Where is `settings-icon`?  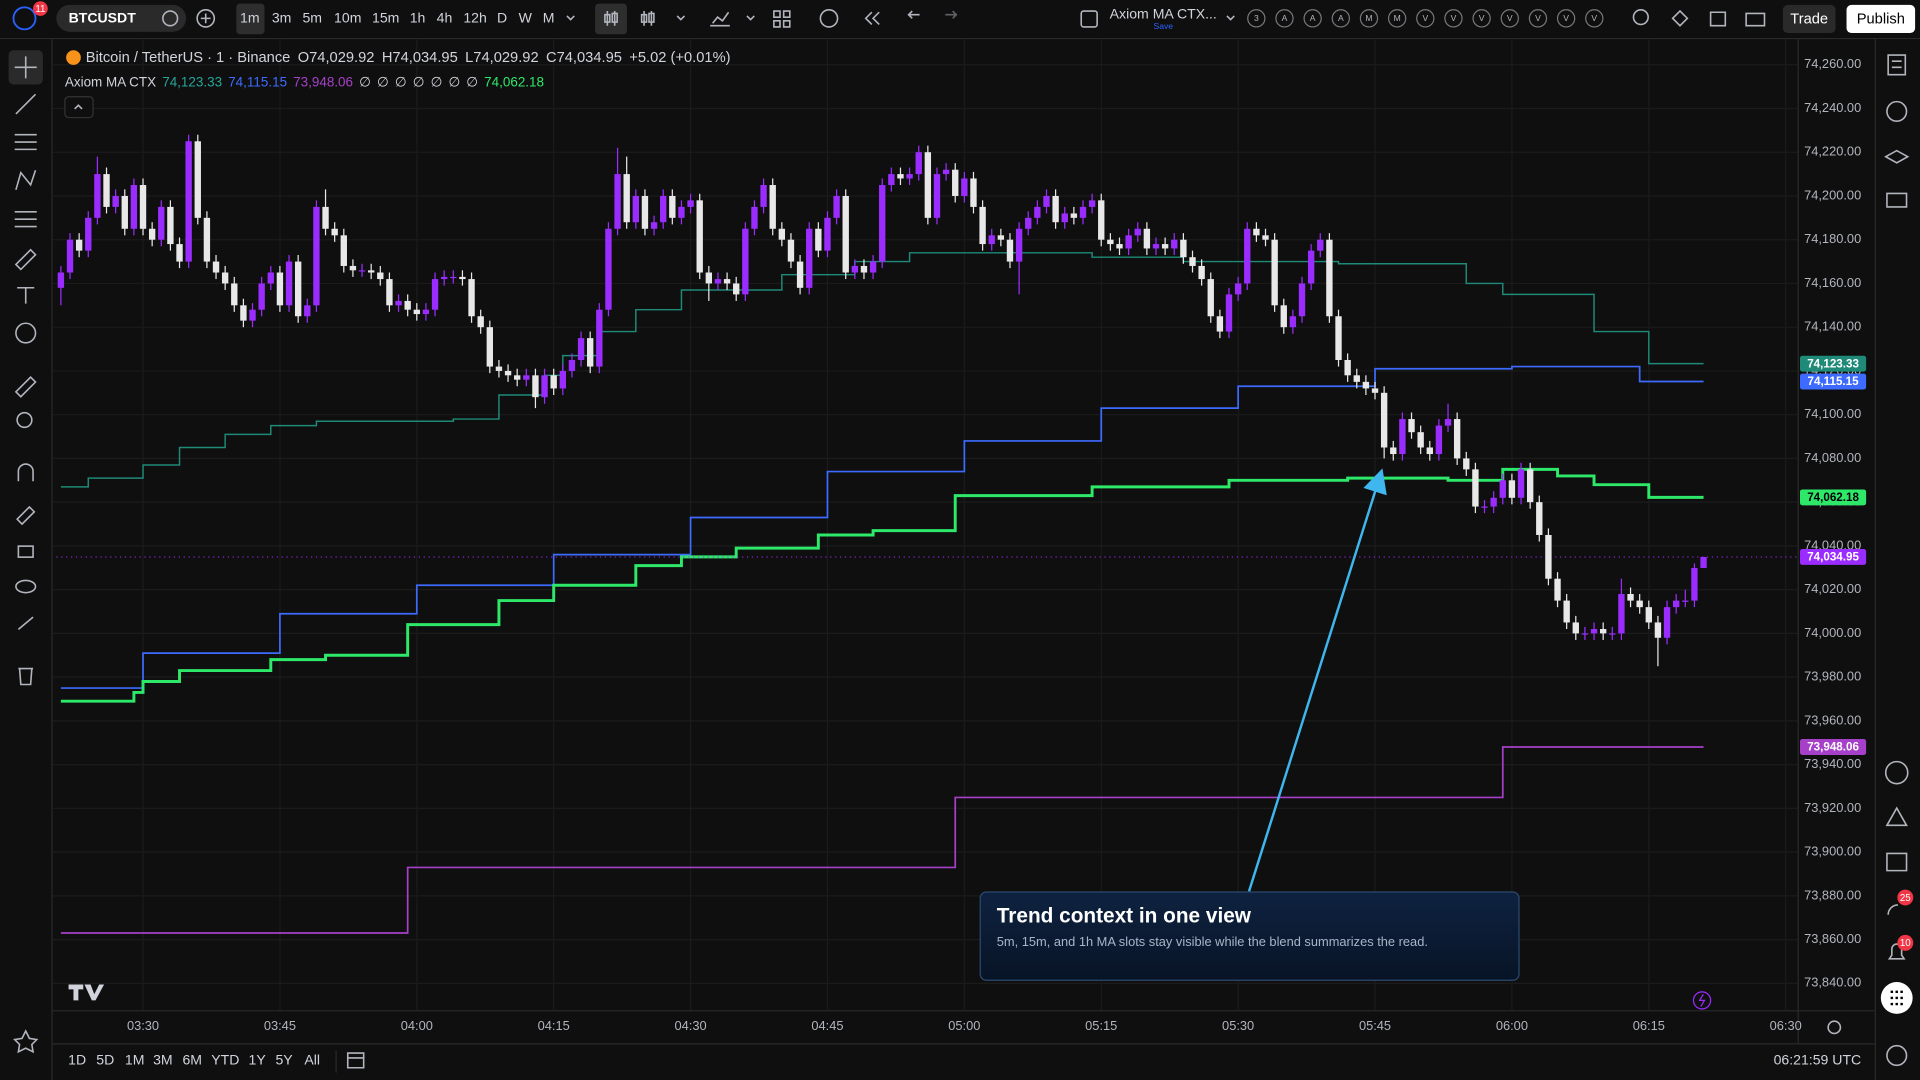
settings-icon is located at coordinates (1680, 18).